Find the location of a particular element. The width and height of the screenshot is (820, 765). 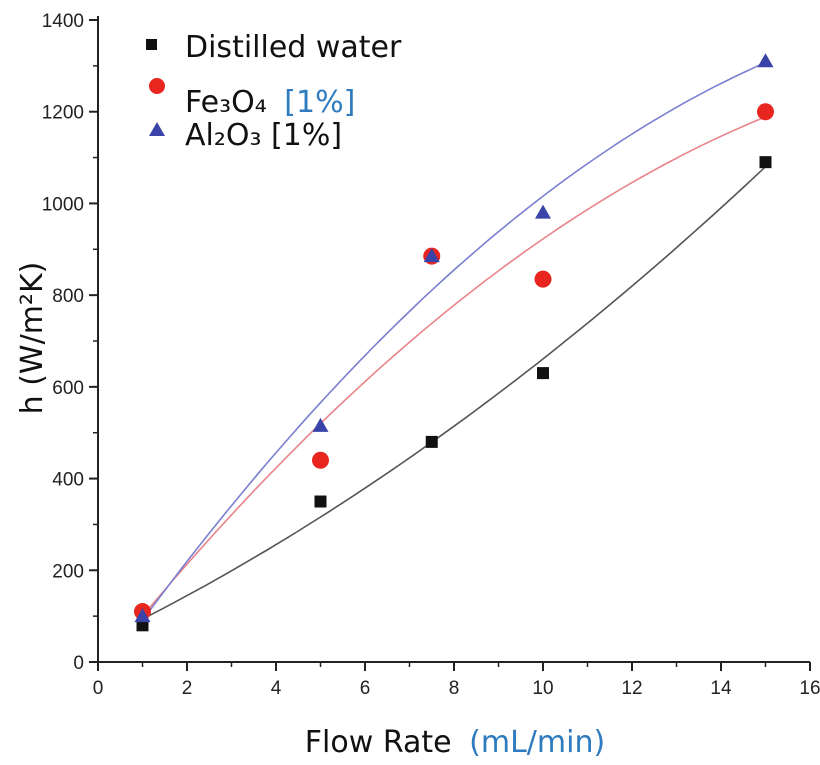

legend-label-distilled-water: Distilled water is located at coordinates (293, 47).